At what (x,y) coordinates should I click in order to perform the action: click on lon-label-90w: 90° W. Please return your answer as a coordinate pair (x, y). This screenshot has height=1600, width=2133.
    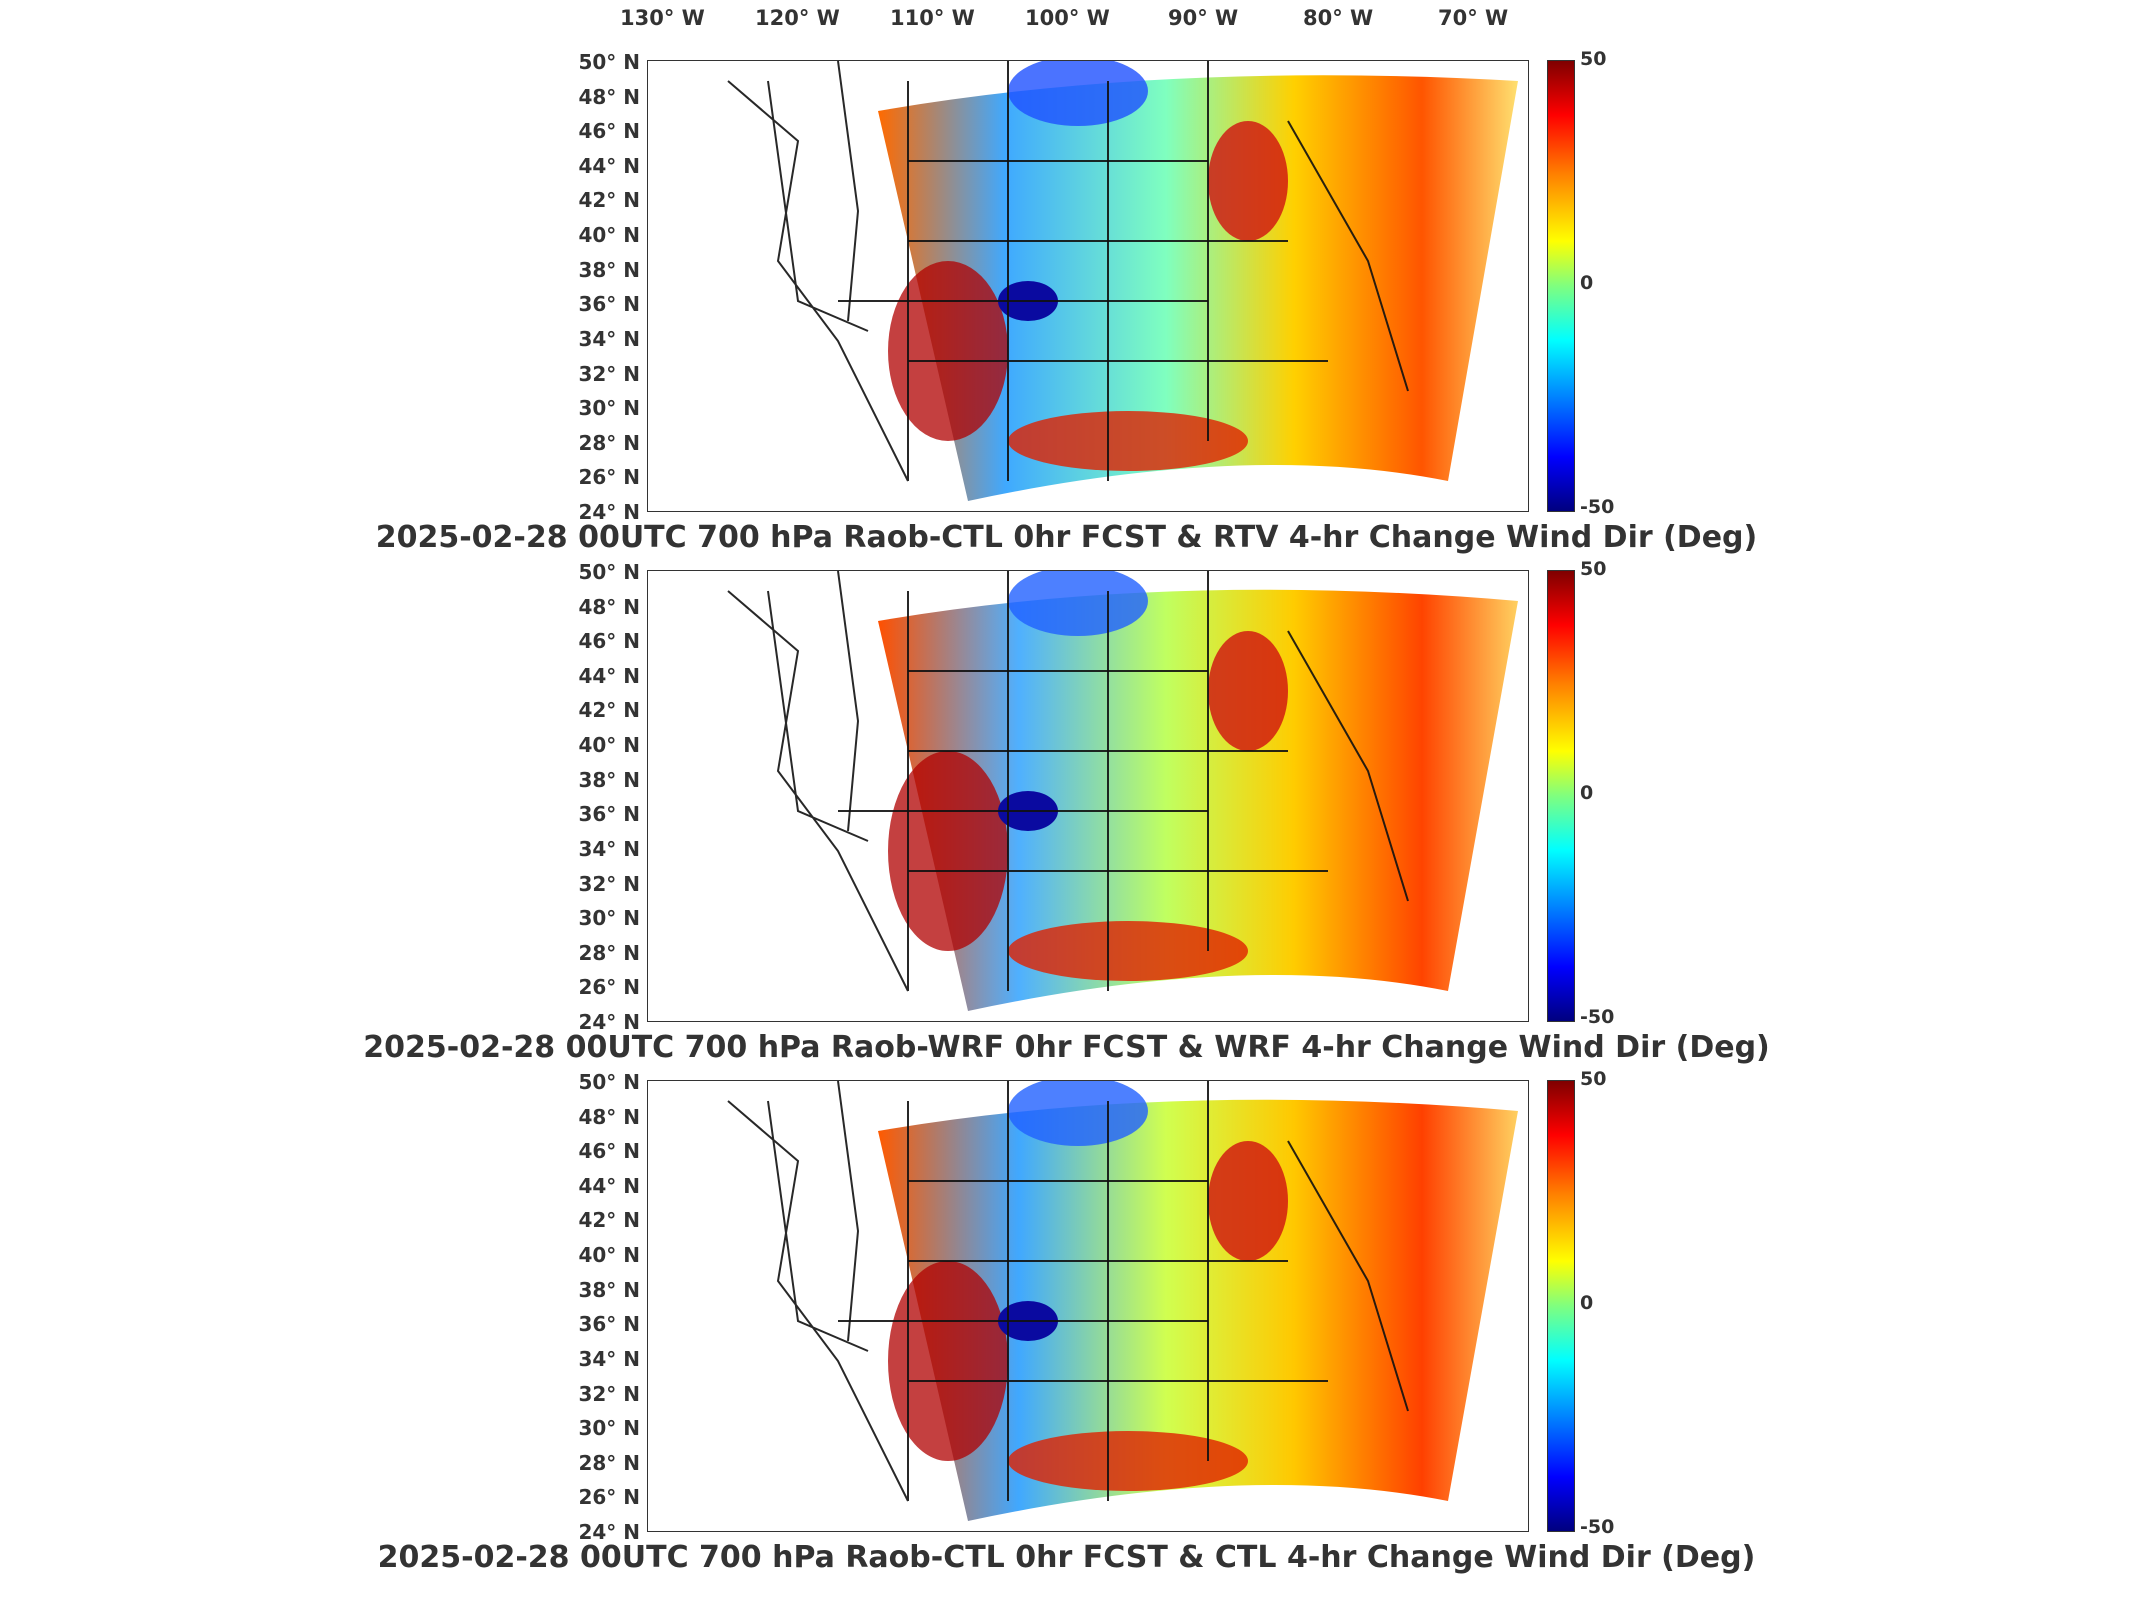
    Looking at the image, I should click on (1203, 18).